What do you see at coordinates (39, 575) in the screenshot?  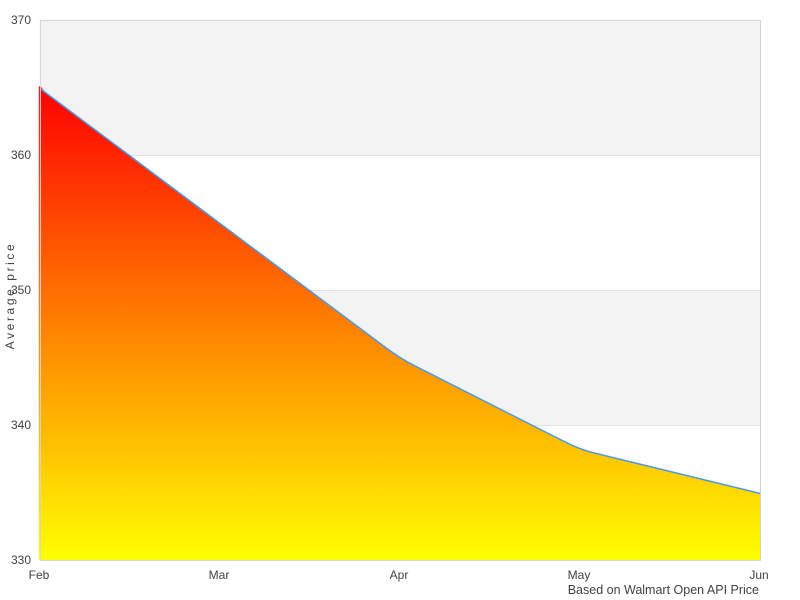 I see `svg-text: Feb` at bounding box center [39, 575].